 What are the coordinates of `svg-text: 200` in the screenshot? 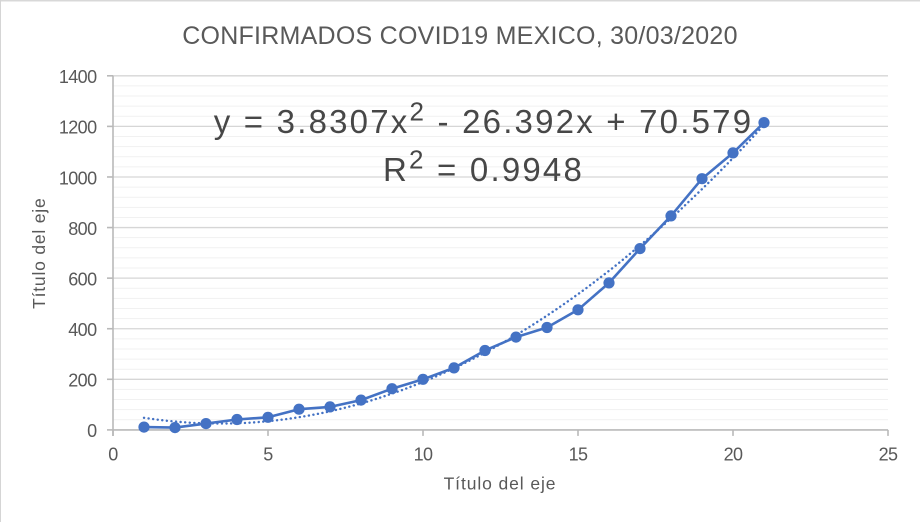 It's located at (82, 381).